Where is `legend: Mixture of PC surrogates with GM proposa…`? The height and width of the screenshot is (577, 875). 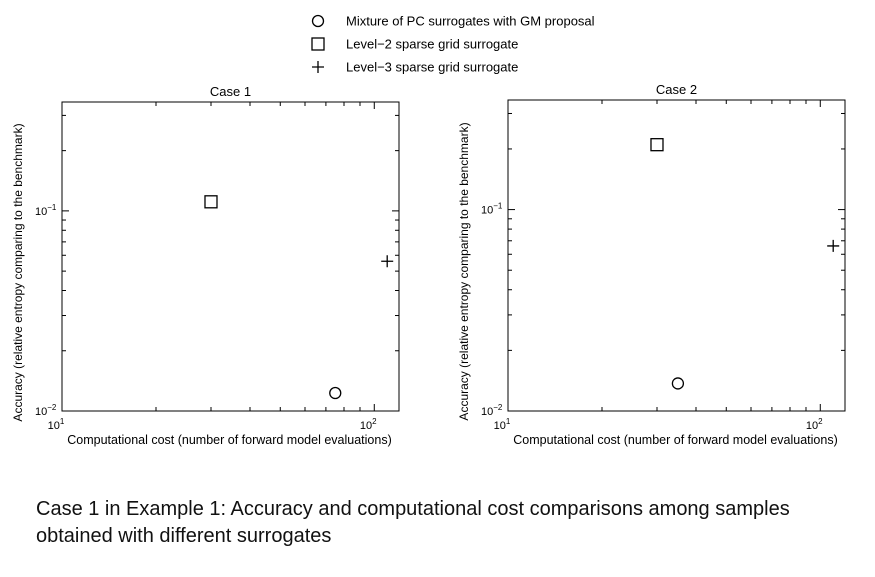
legend: Mixture of PC surrogates with GM proposa… is located at coordinates (453, 44).